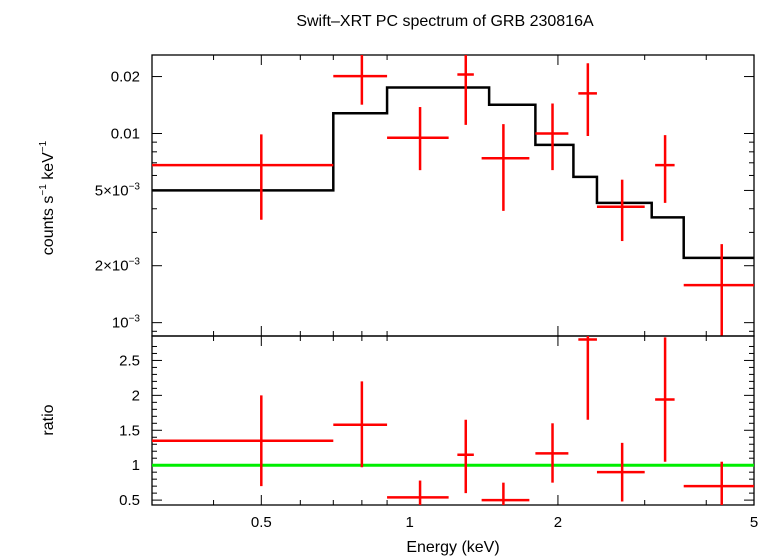 The width and height of the screenshot is (771, 556). I want to click on ylabel-sup1: −1, so click(43, 190).